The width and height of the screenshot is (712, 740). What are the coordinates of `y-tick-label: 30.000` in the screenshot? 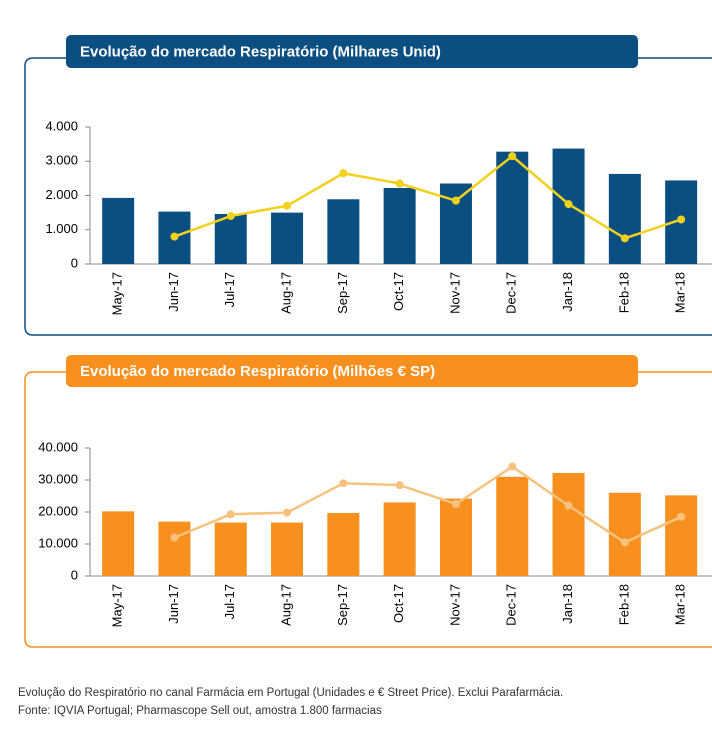 It's located at (58, 478).